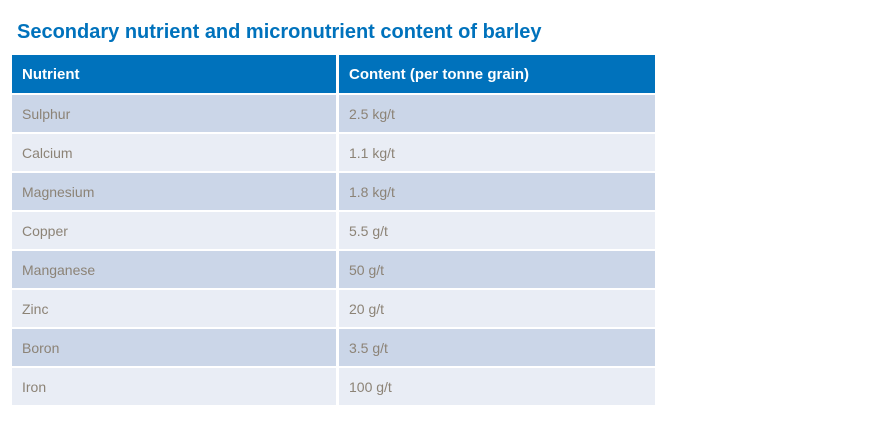 Image resolution: width=872 pixels, height=431 pixels. I want to click on column-header-content: Content (per tonne grain), so click(497, 74).